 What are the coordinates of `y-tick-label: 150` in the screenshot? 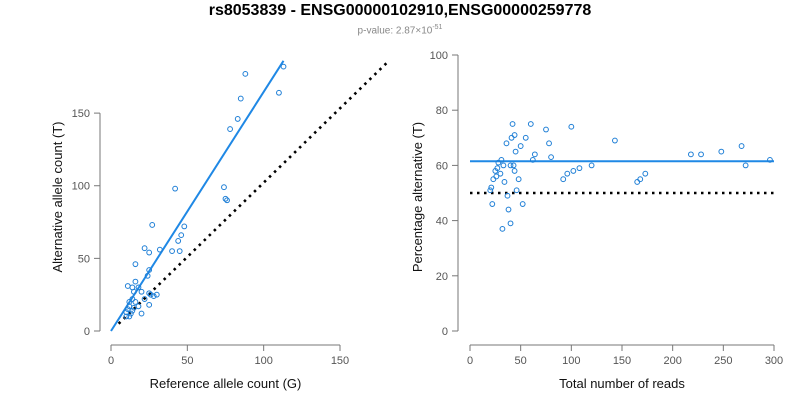 It's located at (81, 114).